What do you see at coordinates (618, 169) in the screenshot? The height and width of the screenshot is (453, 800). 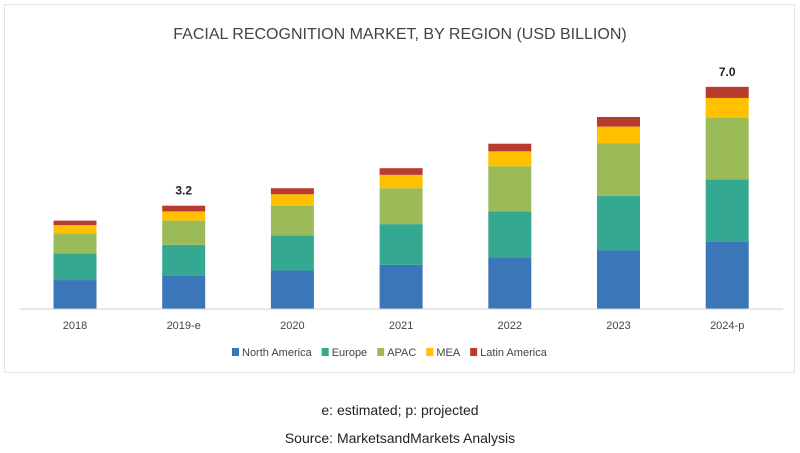 I see `bar-segment-apac-2023` at bounding box center [618, 169].